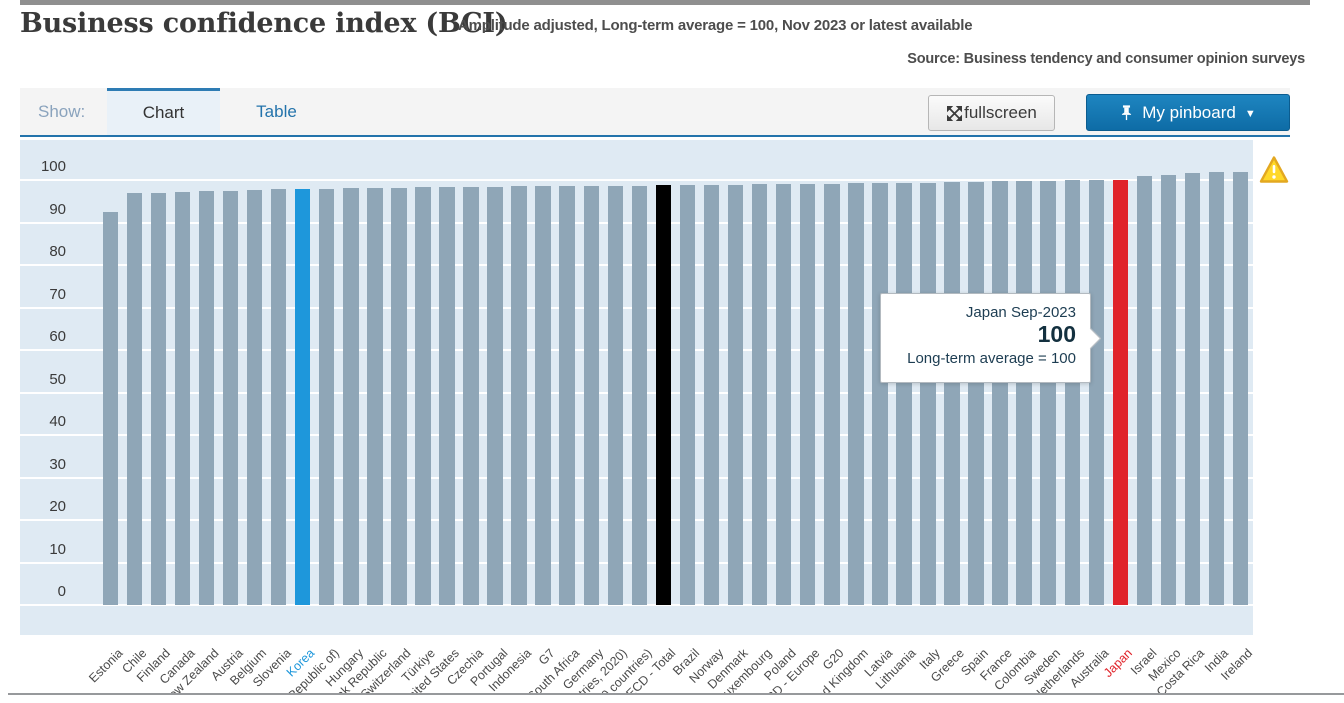 Image resolution: width=1344 pixels, height=703 pixels. Describe the element at coordinates (53, 166) in the screenshot. I see `y-axis-tick-label: 100` at that location.